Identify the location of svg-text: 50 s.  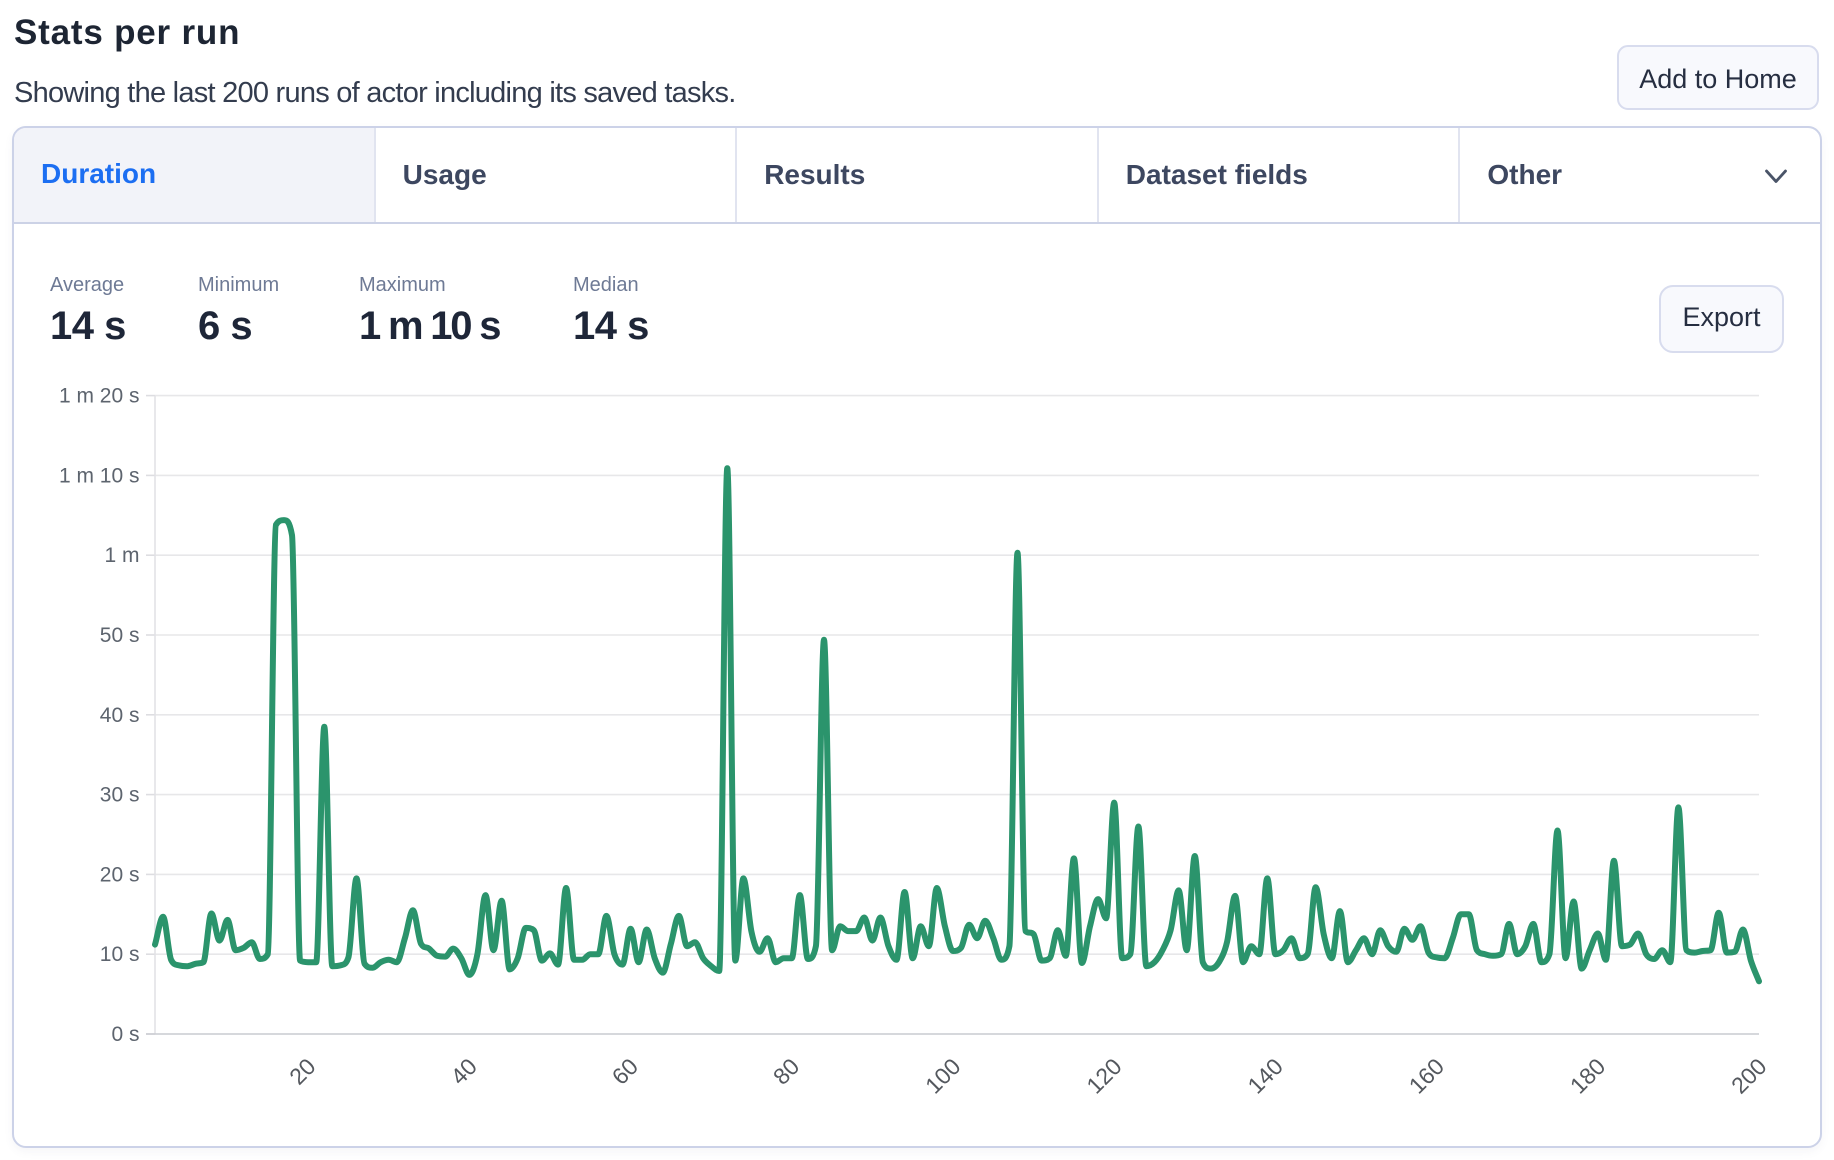
(120, 635).